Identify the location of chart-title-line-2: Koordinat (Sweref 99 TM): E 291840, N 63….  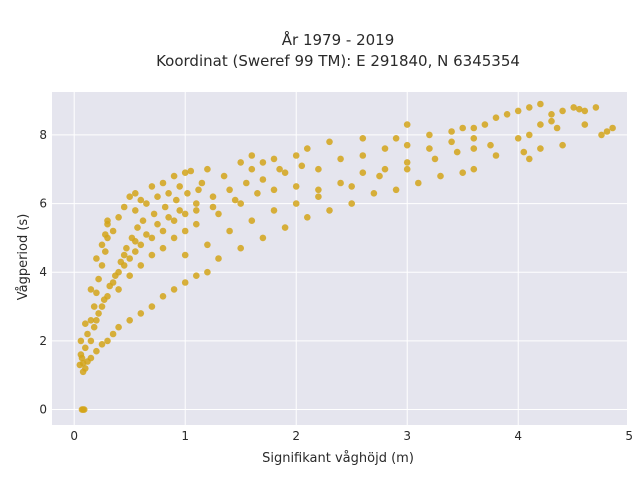
(338, 61).